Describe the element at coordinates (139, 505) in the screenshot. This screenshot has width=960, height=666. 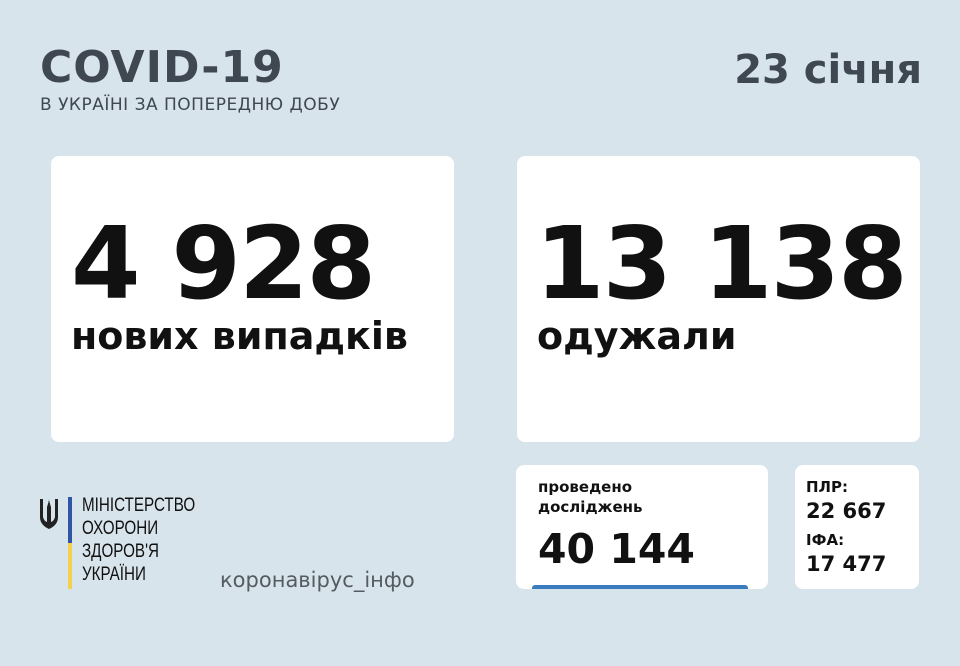
I see `ministry-line: МІНІСТЕРСТВО` at that location.